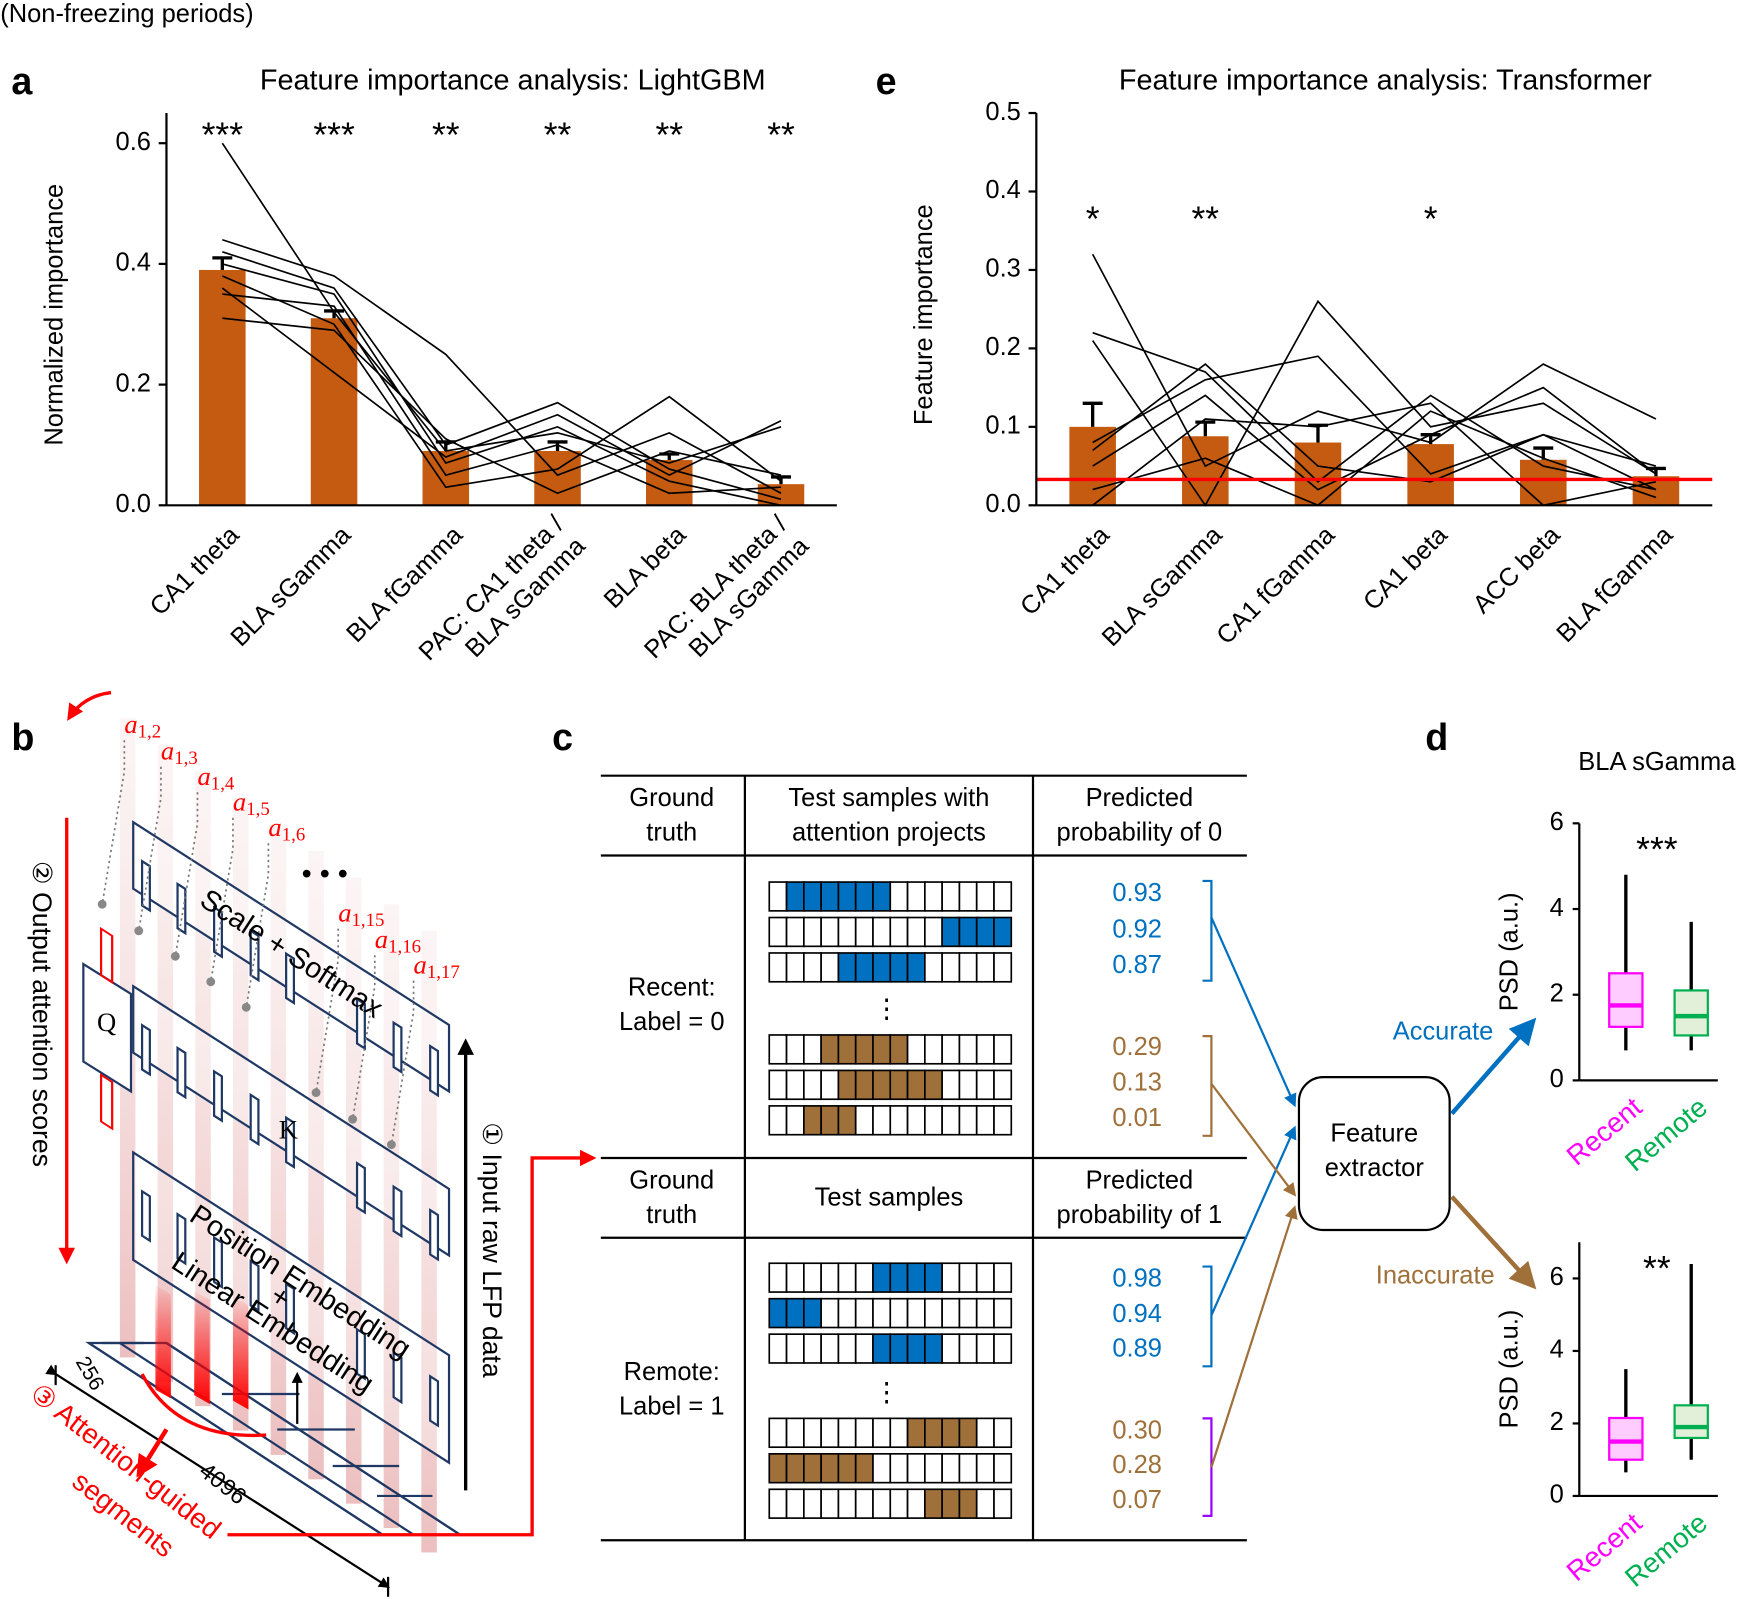 The height and width of the screenshot is (1599, 1738). I want to click on chart-title: Feature importance analysis: Transformer, so click(1385, 81).